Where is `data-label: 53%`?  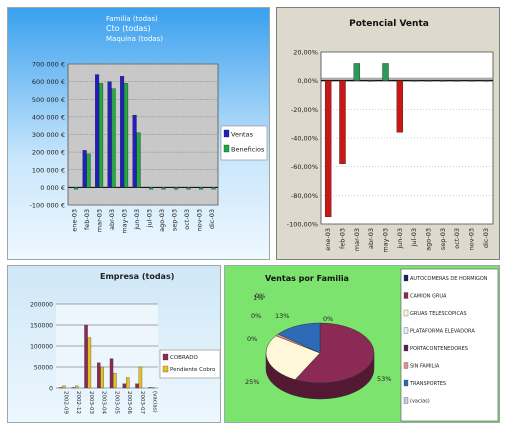
data-label: 53% is located at coordinates (384, 379).